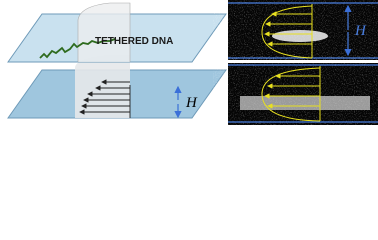 The height and width of the screenshot is (240, 378). I want to click on micrograph-top: H, so click(303, 30).